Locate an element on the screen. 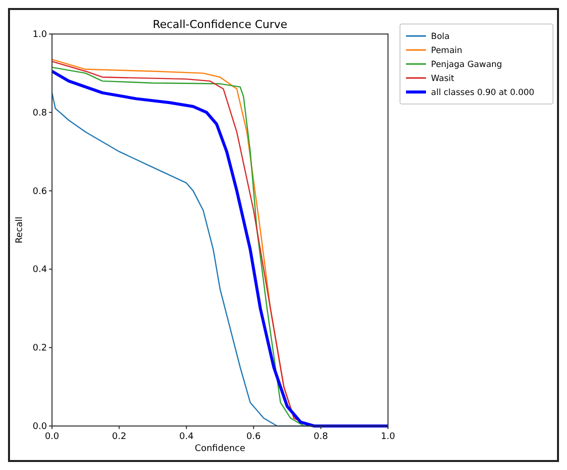  x-tick-label: 0.8 is located at coordinates (321, 437).